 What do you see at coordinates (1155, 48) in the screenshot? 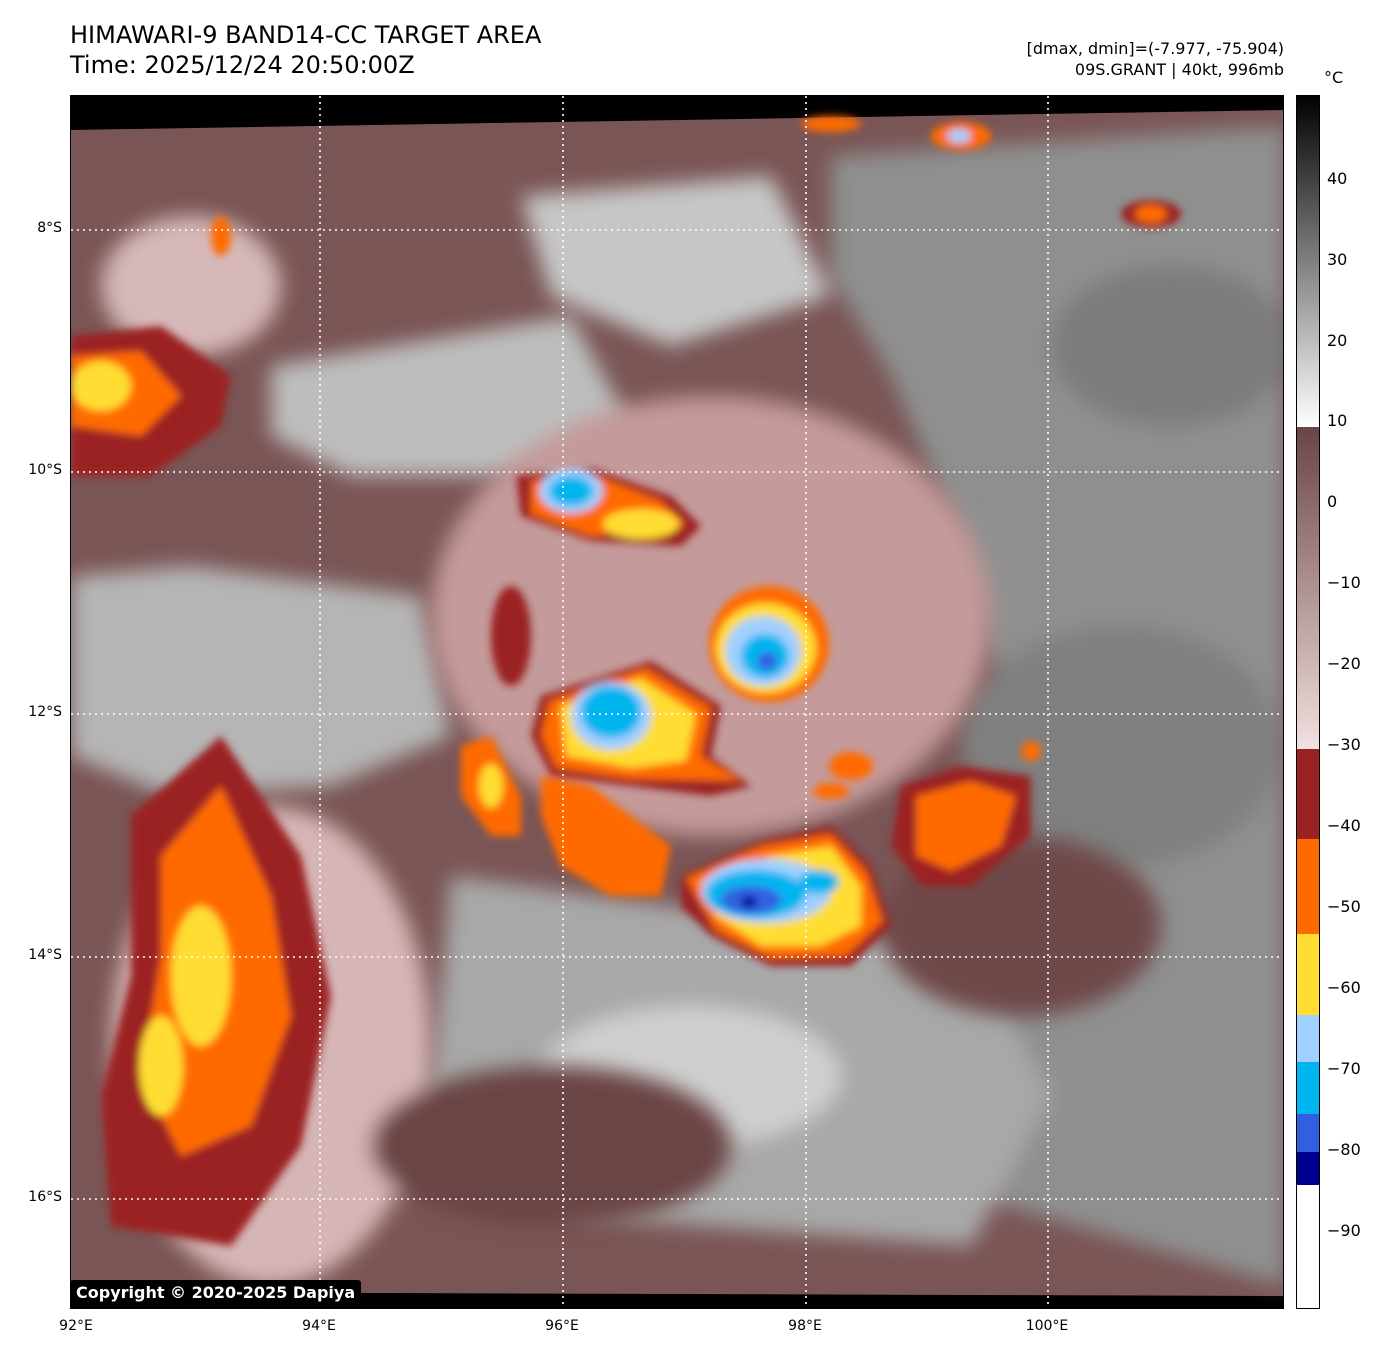
I see `dmax-dmin-readout: [dmax, dmin]=(-7.977, -75.904)` at bounding box center [1155, 48].